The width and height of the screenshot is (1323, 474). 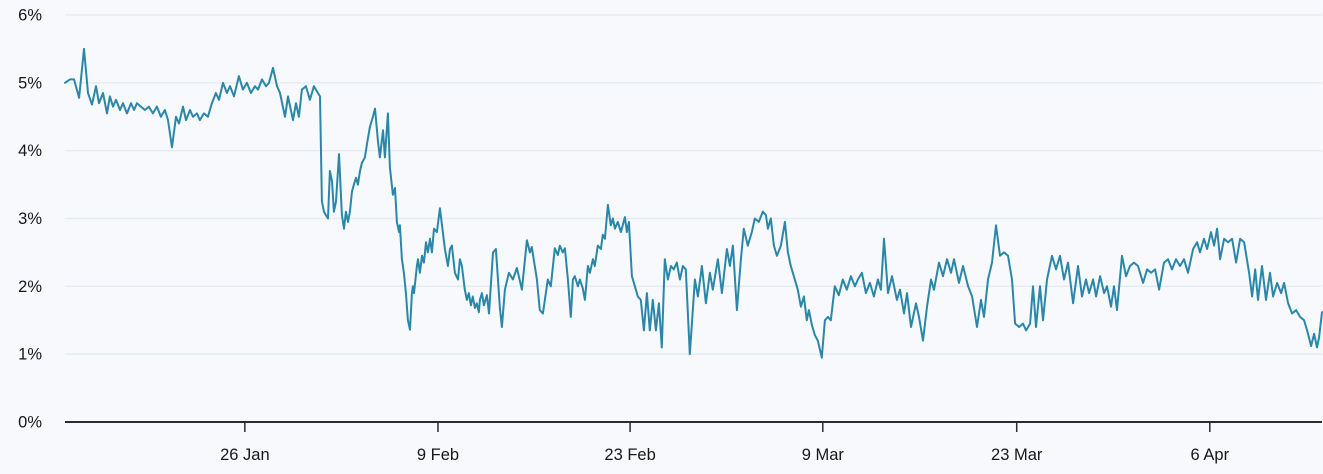 I want to click on x-axis-tick-label: 9 Feb, so click(x=438, y=455).